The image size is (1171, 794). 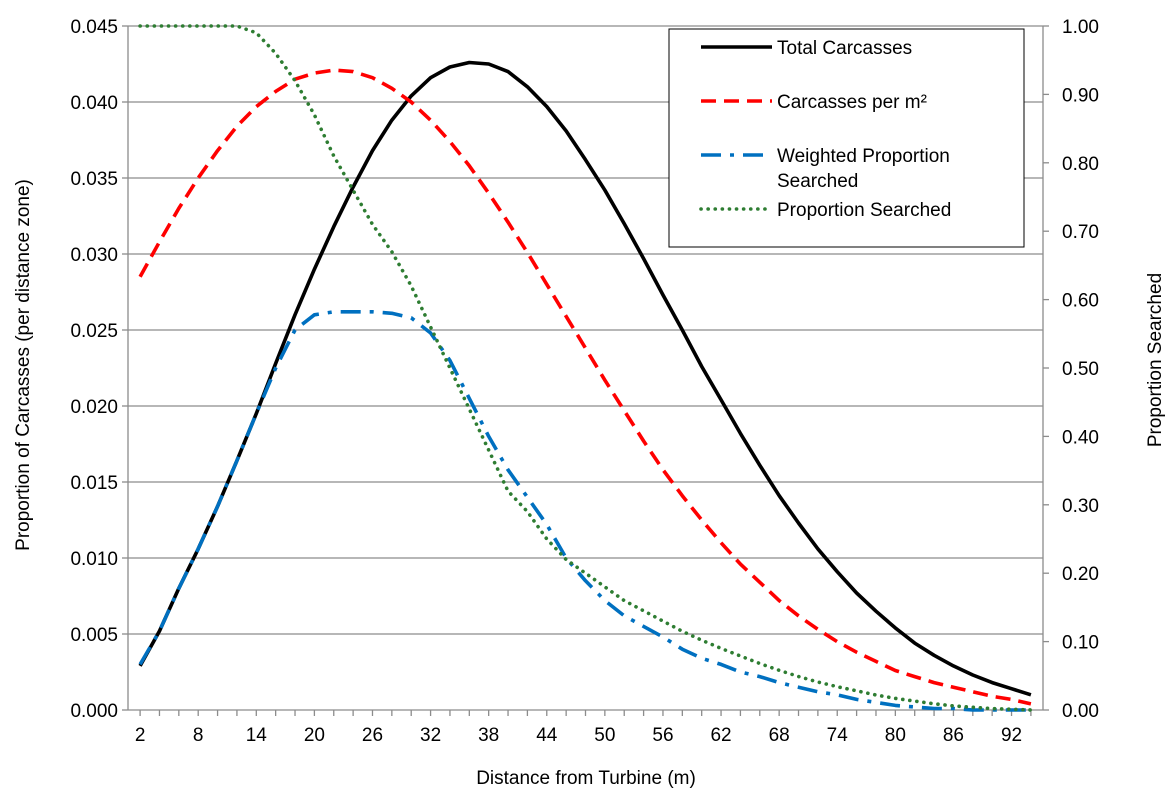 I want to click on legend-label: Total Carcasses, so click(x=844, y=48).